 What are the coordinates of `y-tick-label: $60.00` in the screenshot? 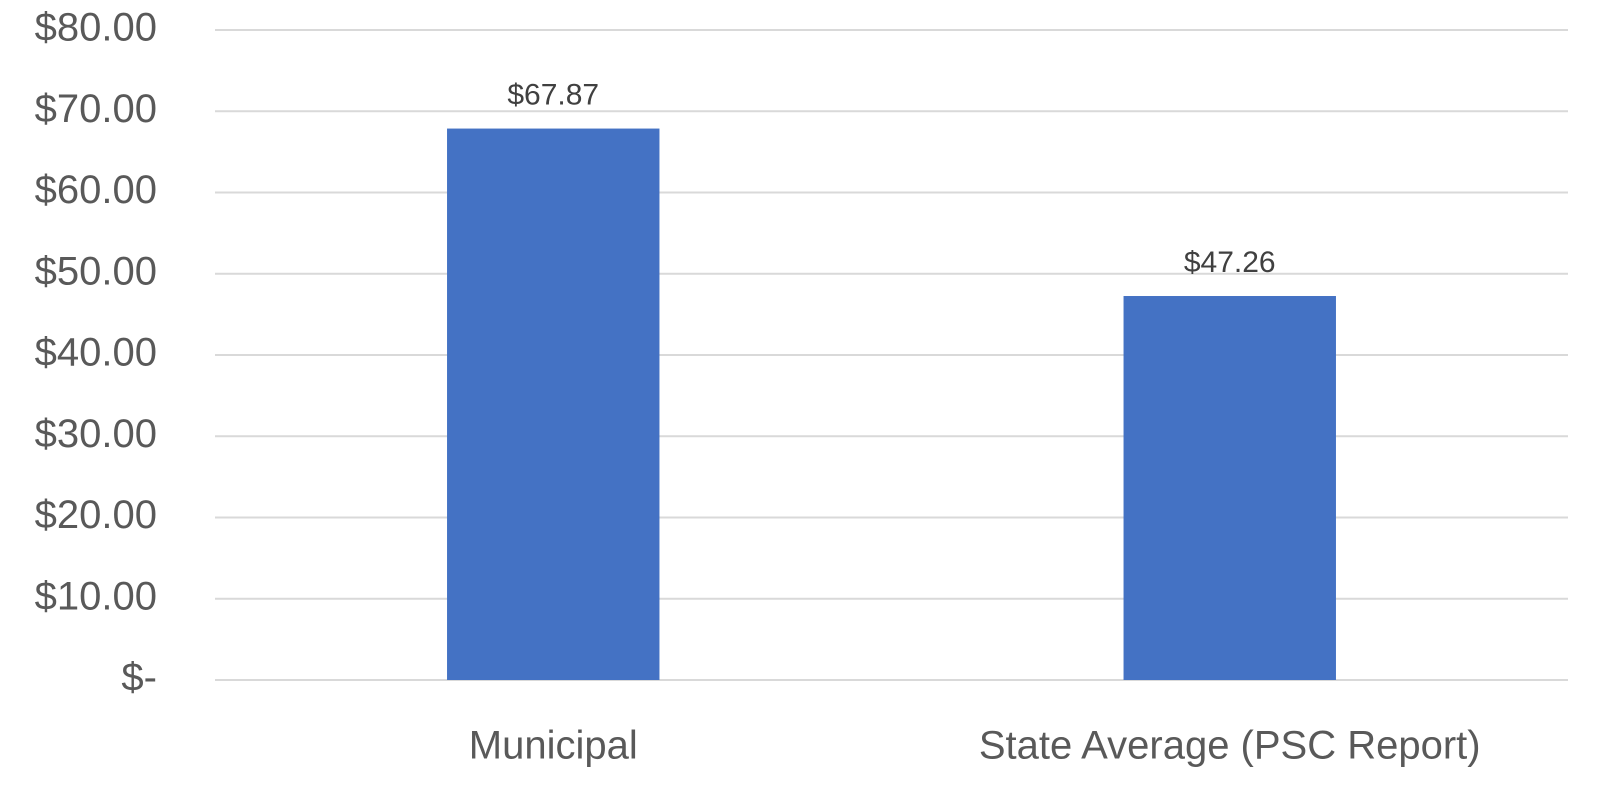 It's located at (96, 190).